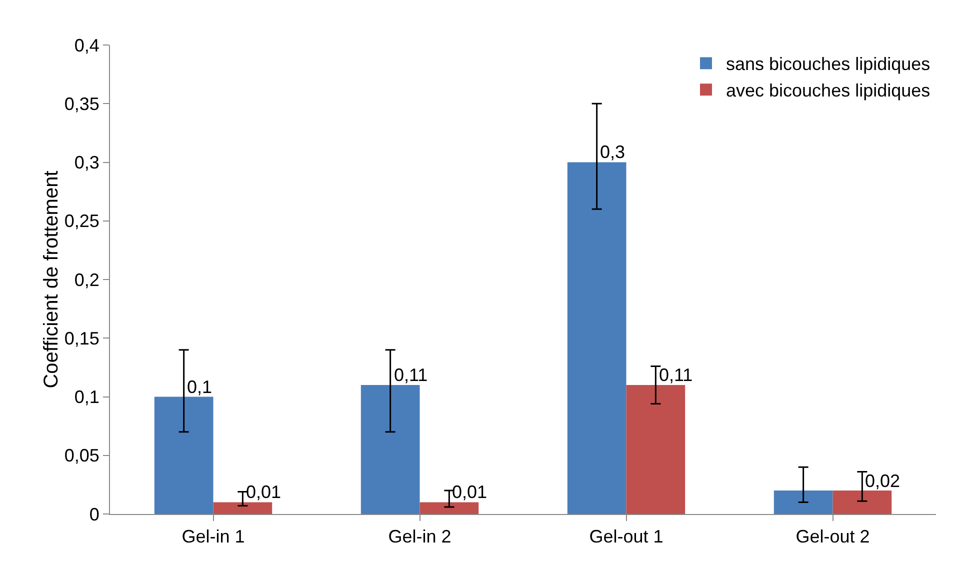  What do you see at coordinates (51, 279) in the screenshot?
I see `y-axis-title: Coefficient de frottement` at bounding box center [51, 279].